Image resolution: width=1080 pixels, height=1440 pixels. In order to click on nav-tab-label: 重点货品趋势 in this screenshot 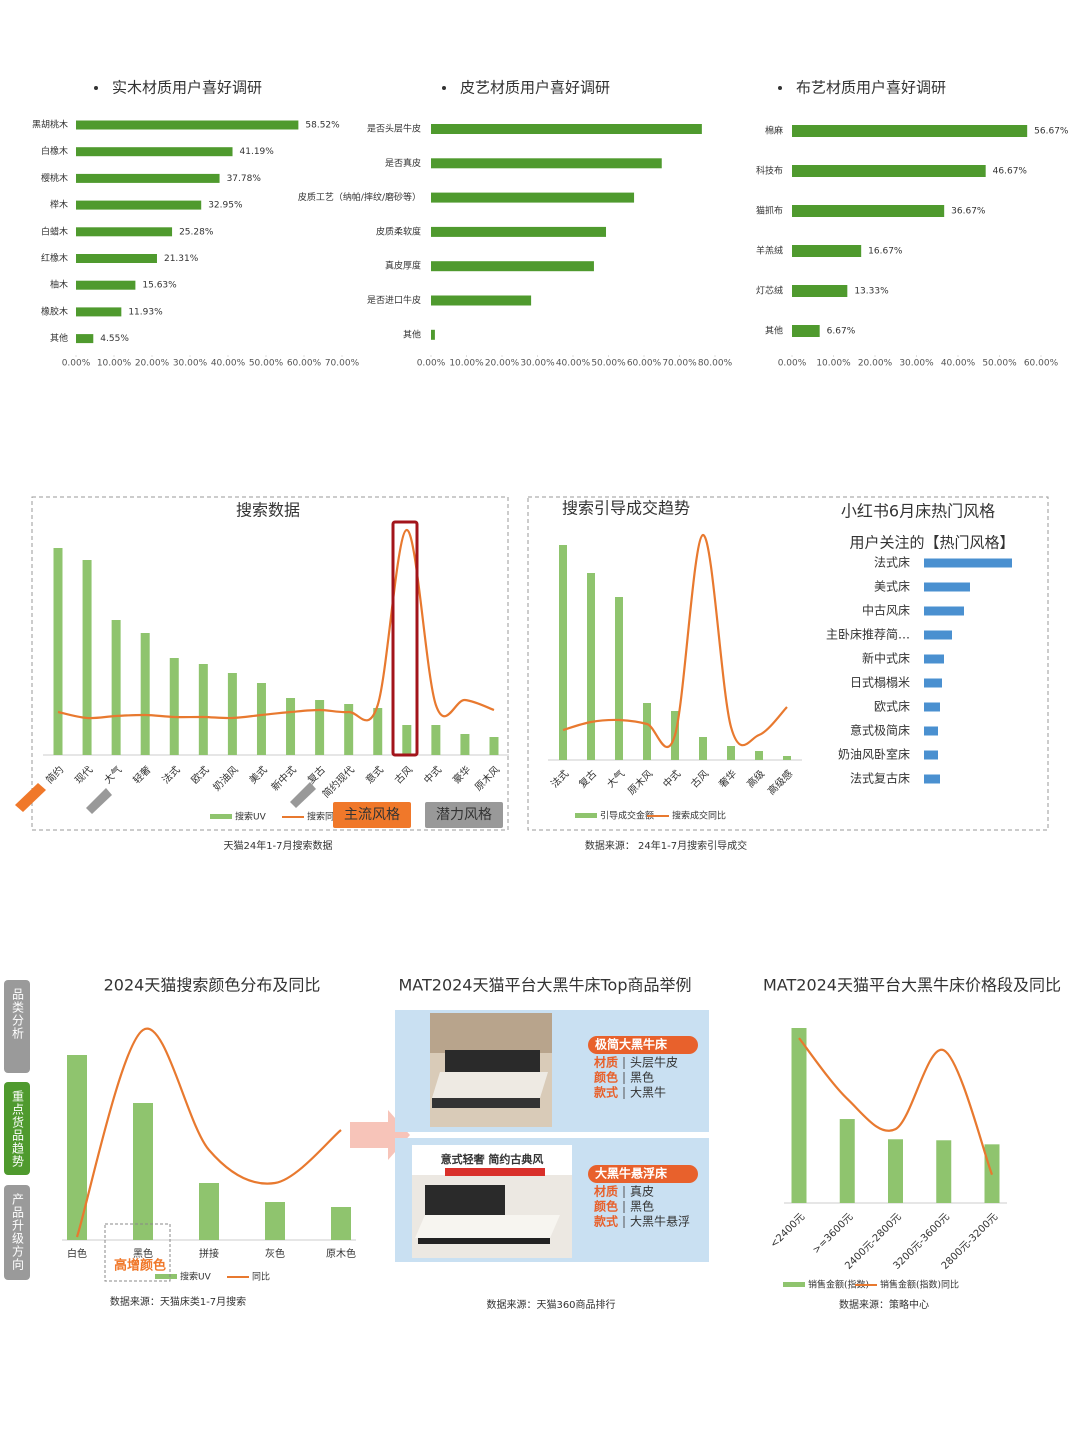, I will do `click(18, 1129)`.